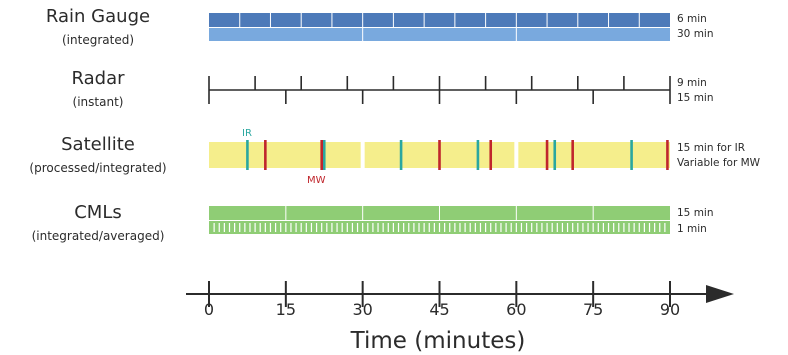 The image size is (788, 355). What do you see at coordinates (695, 34) in the screenshot?
I see `rain-gauge-res-30min: 30 min` at bounding box center [695, 34].